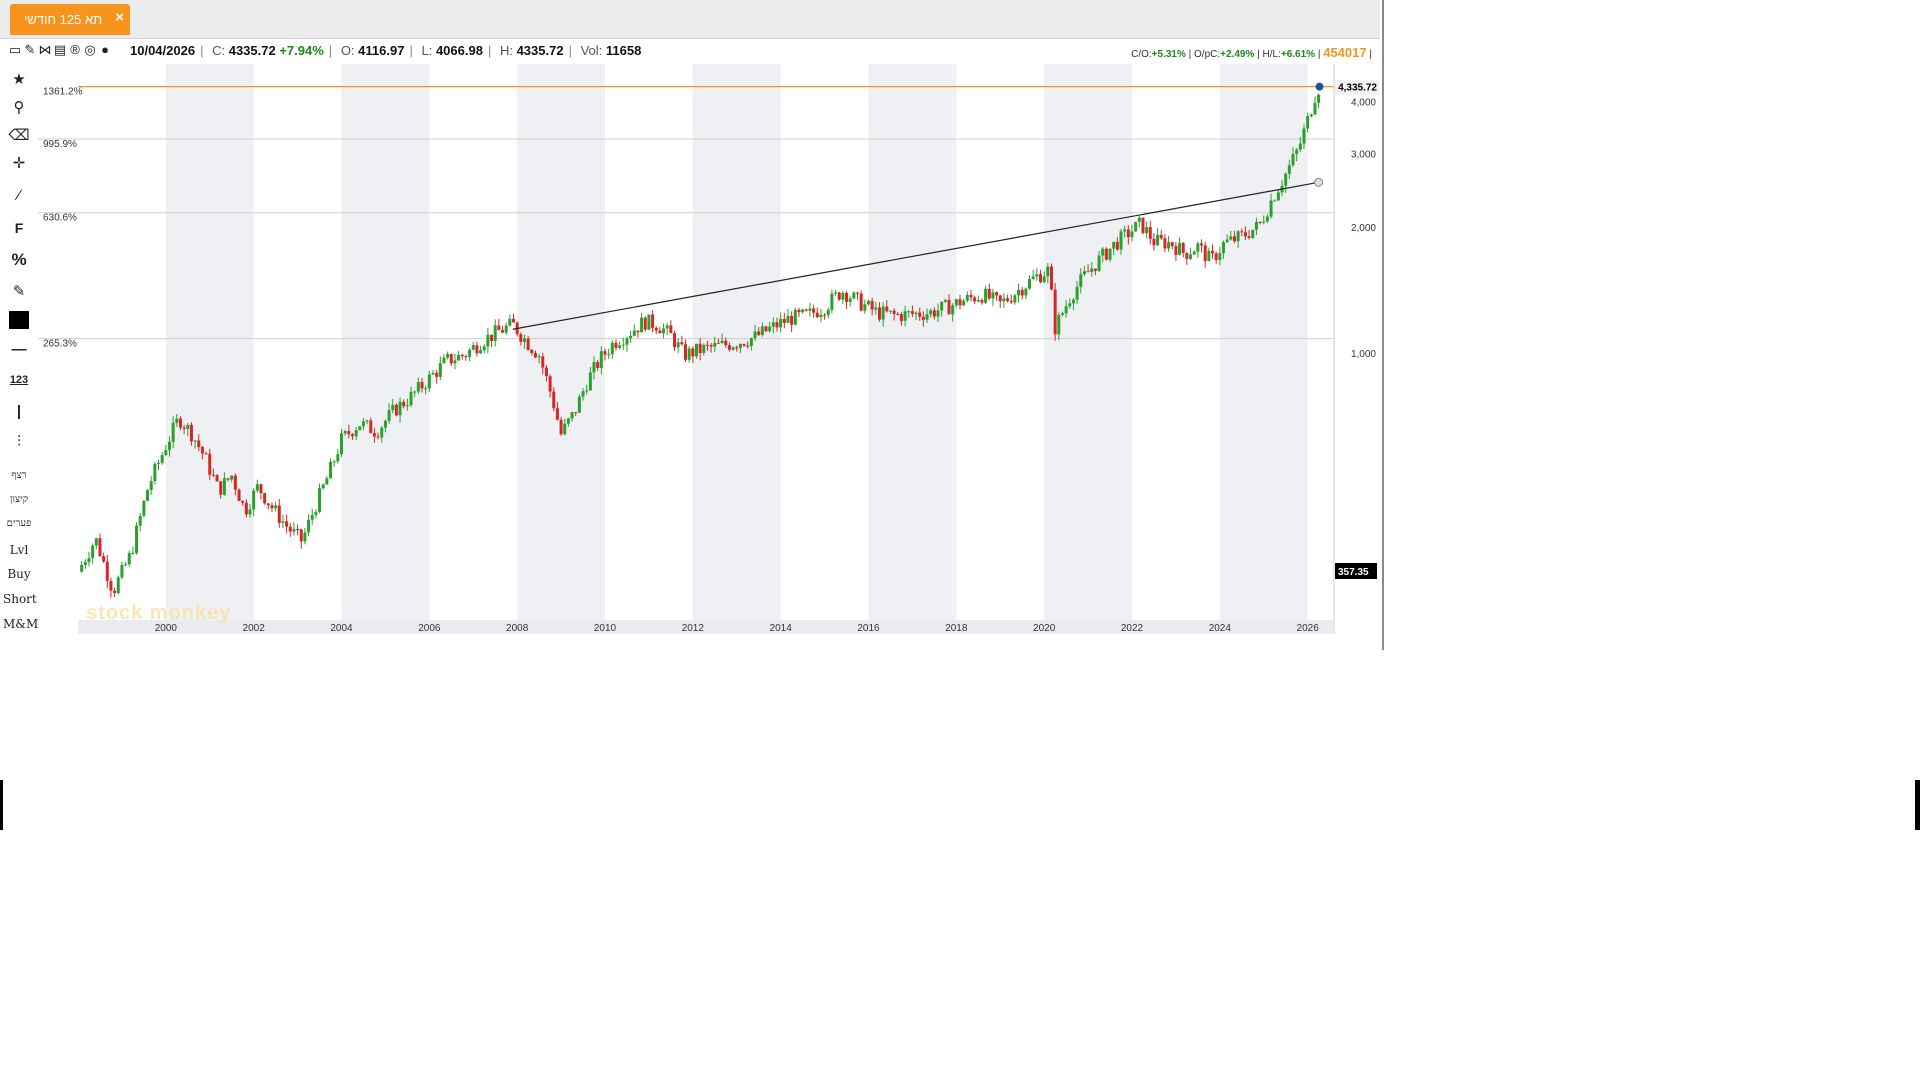 The width and height of the screenshot is (1920, 1080). What do you see at coordinates (19, 411) in the screenshot?
I see `vertical-line-icon: |` at bounding box center [19, 411].